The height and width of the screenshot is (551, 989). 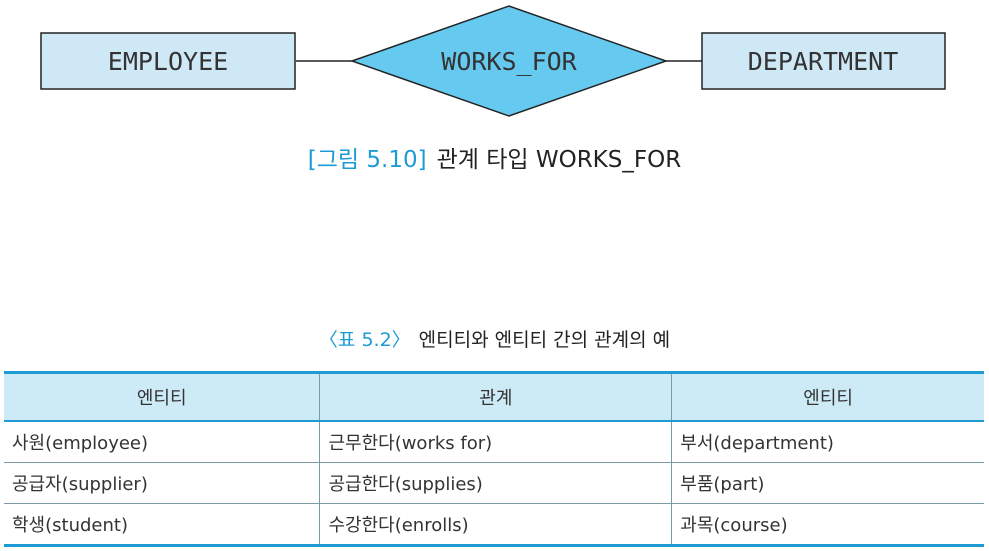 I want to click on relationship-works-for-diamond, so click(x=509, y=61).